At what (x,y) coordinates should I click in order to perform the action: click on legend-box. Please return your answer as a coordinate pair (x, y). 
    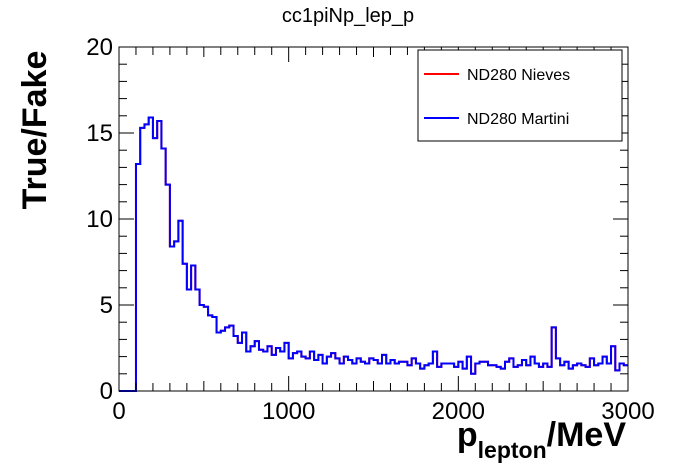
    Looking at the image, I should click on (520, 95).